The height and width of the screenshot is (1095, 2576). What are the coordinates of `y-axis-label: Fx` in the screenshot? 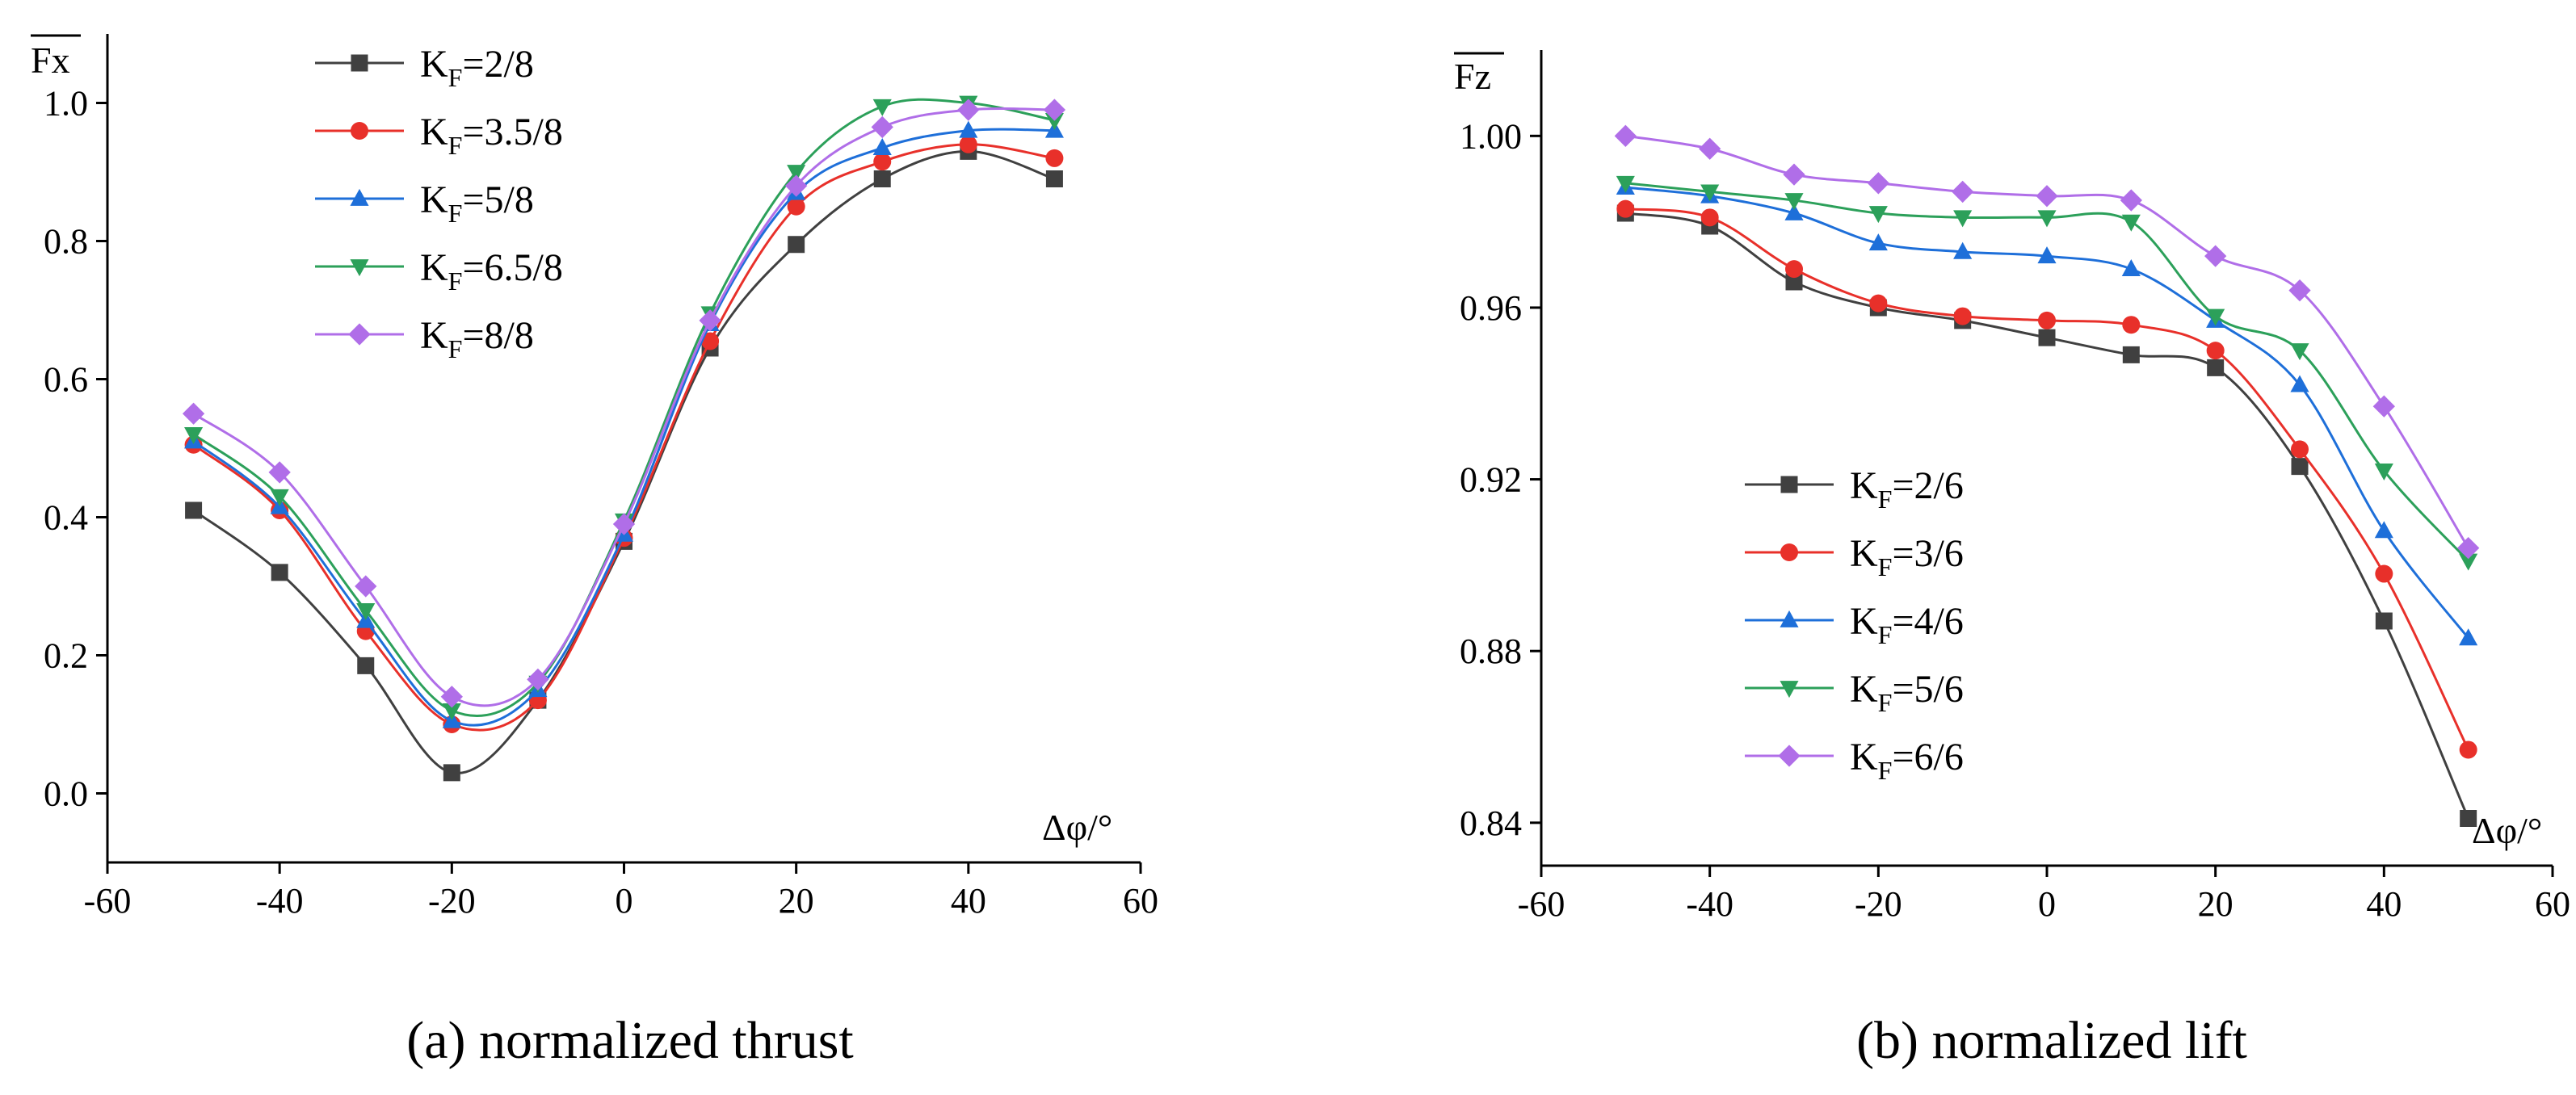 It's located at (51, 60).